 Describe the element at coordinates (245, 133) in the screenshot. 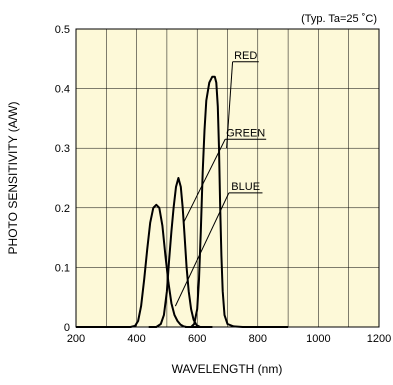

I see `annotation-green-label: GREEN` at that location.